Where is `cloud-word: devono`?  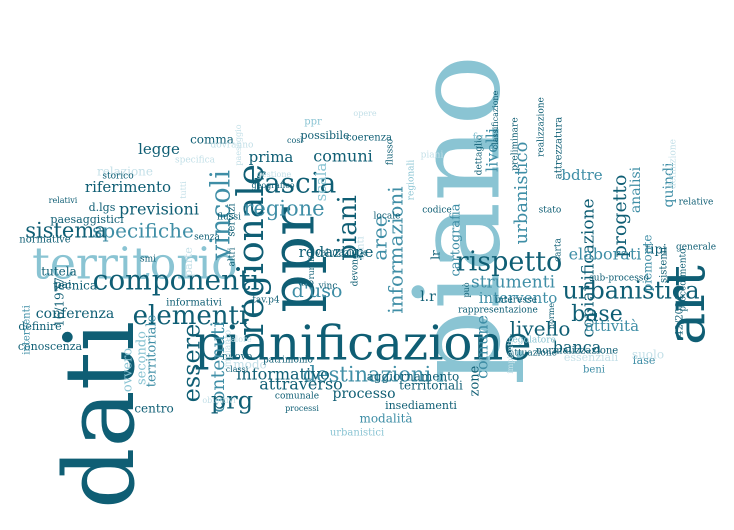 cloud-word: devono is located at coordinates (356, 270).